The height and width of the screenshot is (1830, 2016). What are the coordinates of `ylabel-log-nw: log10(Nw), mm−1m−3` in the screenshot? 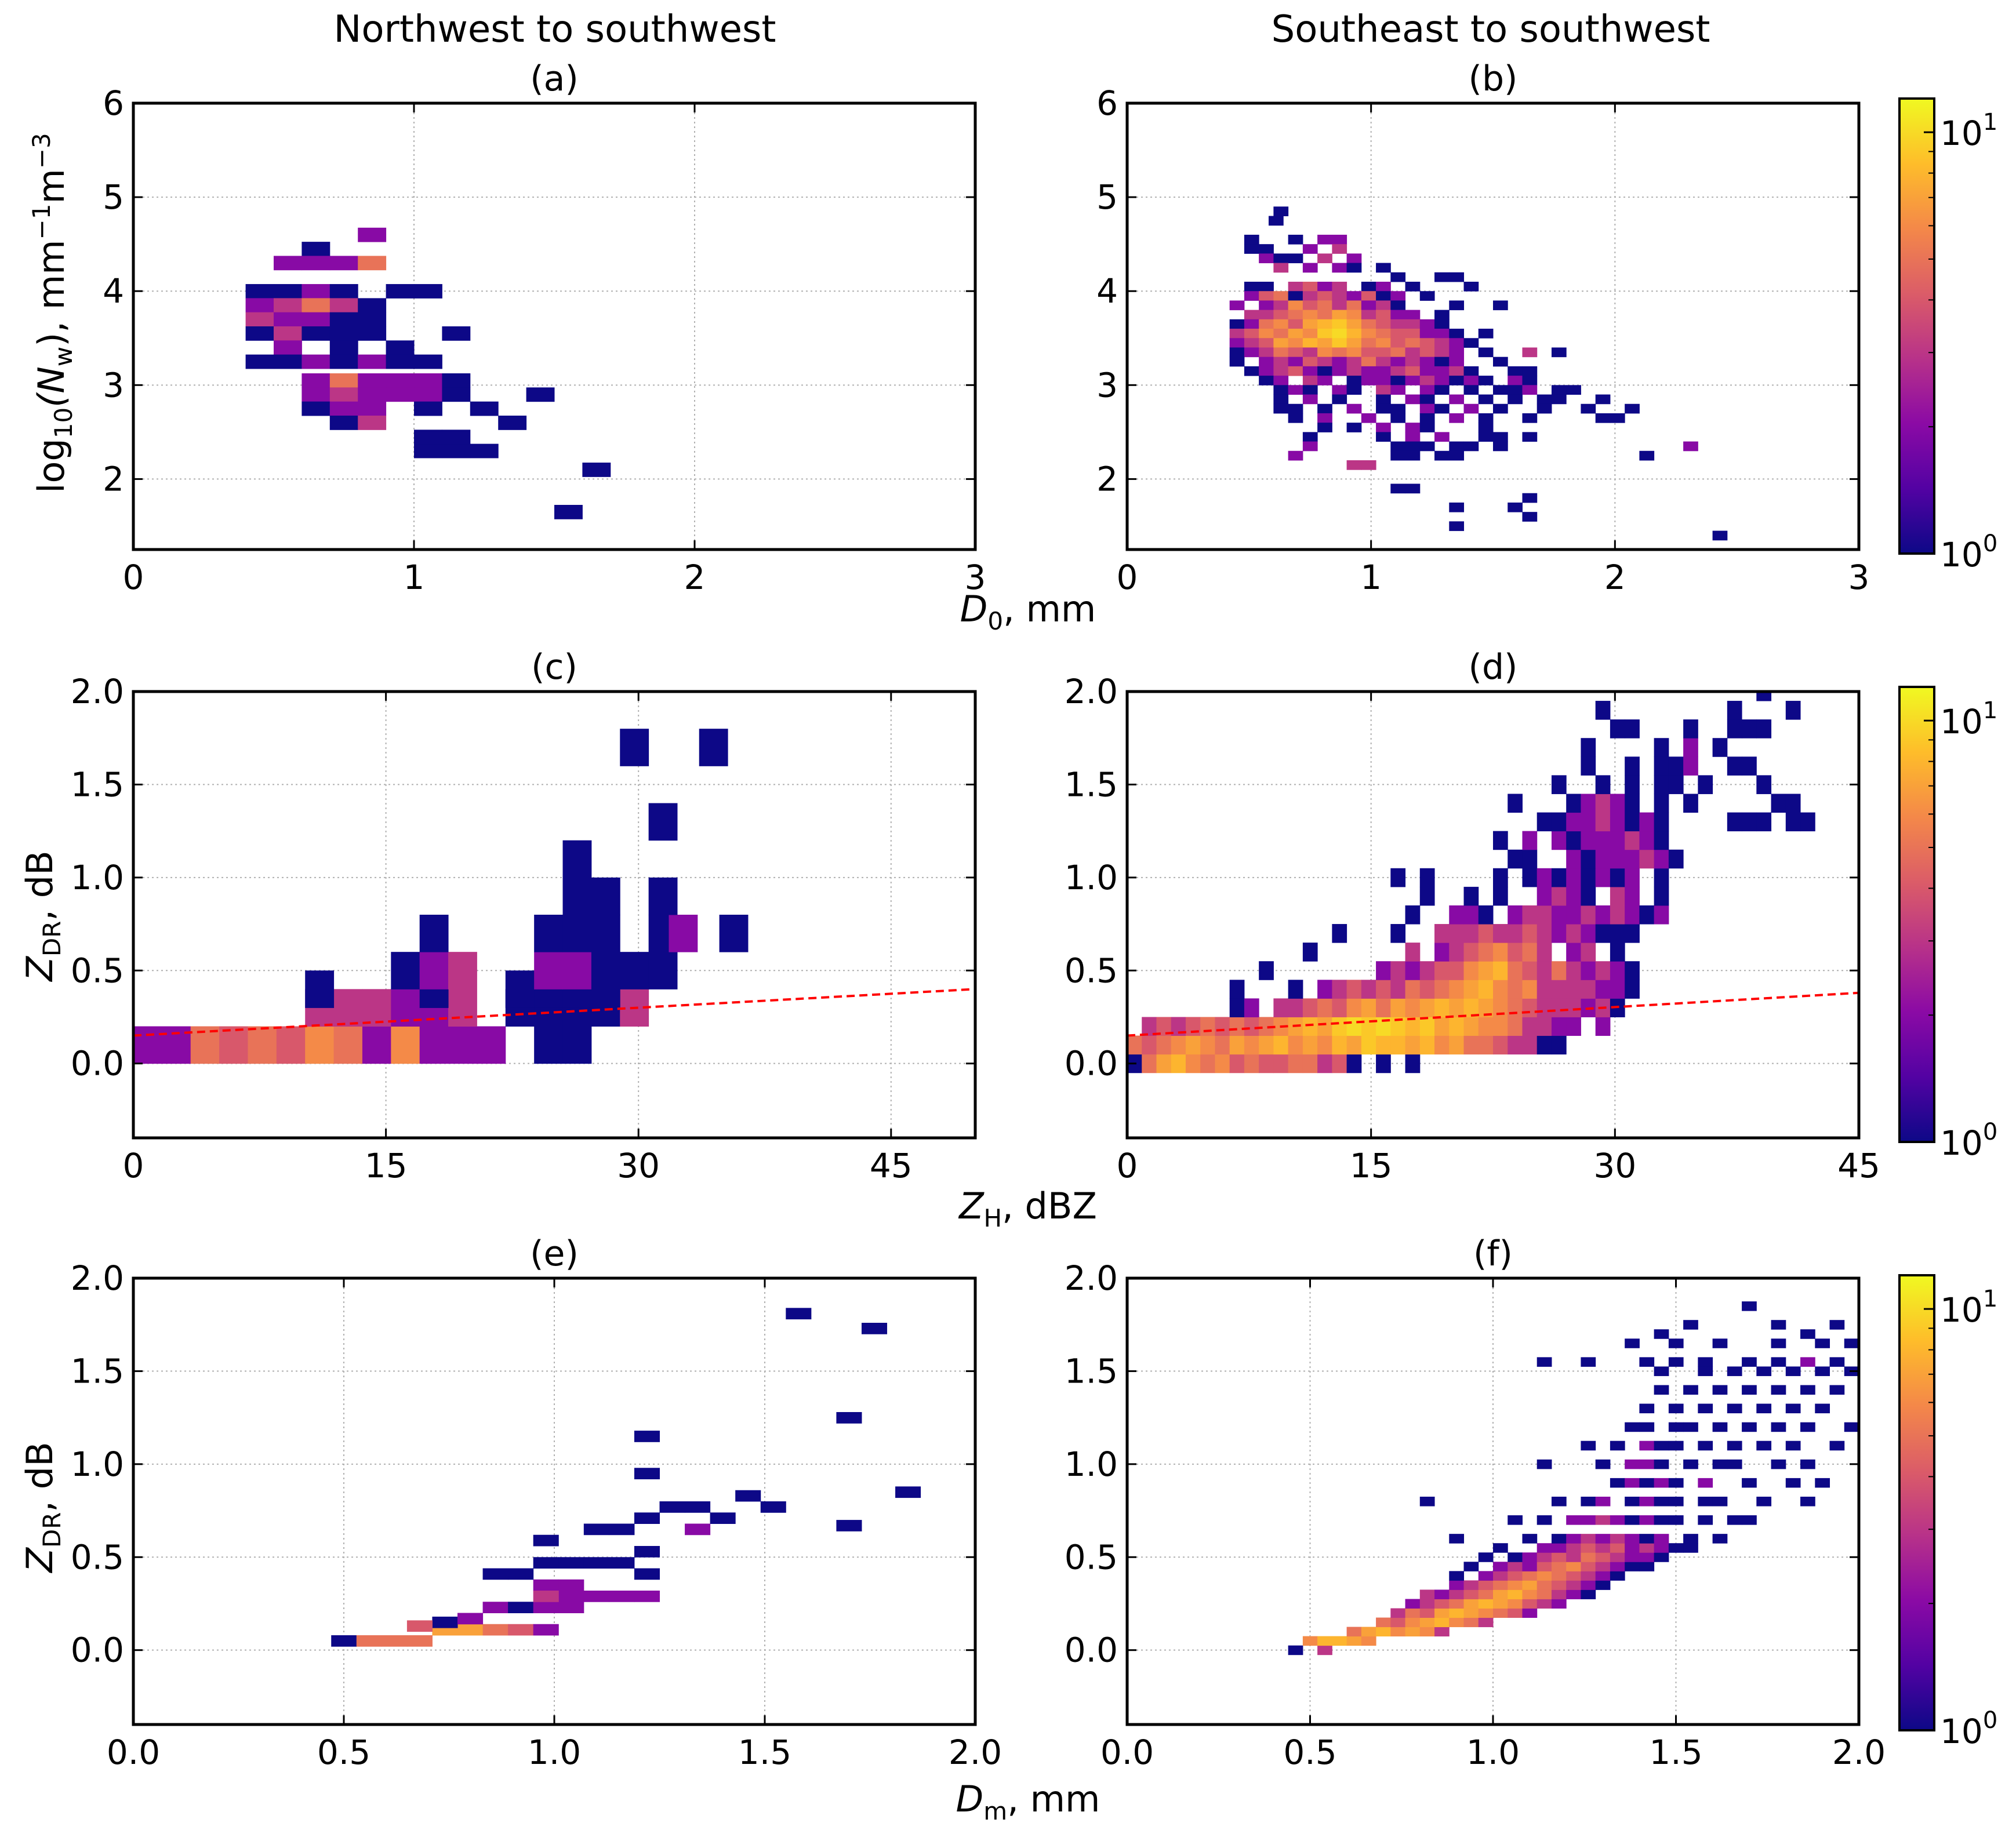 It's located at (52, 313).